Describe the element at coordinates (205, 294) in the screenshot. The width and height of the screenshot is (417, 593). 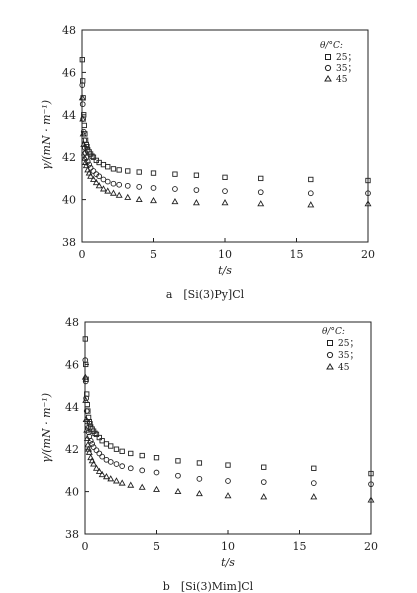
I see `panel-a-caption: a [Si(3)Py]Cl` at that location.